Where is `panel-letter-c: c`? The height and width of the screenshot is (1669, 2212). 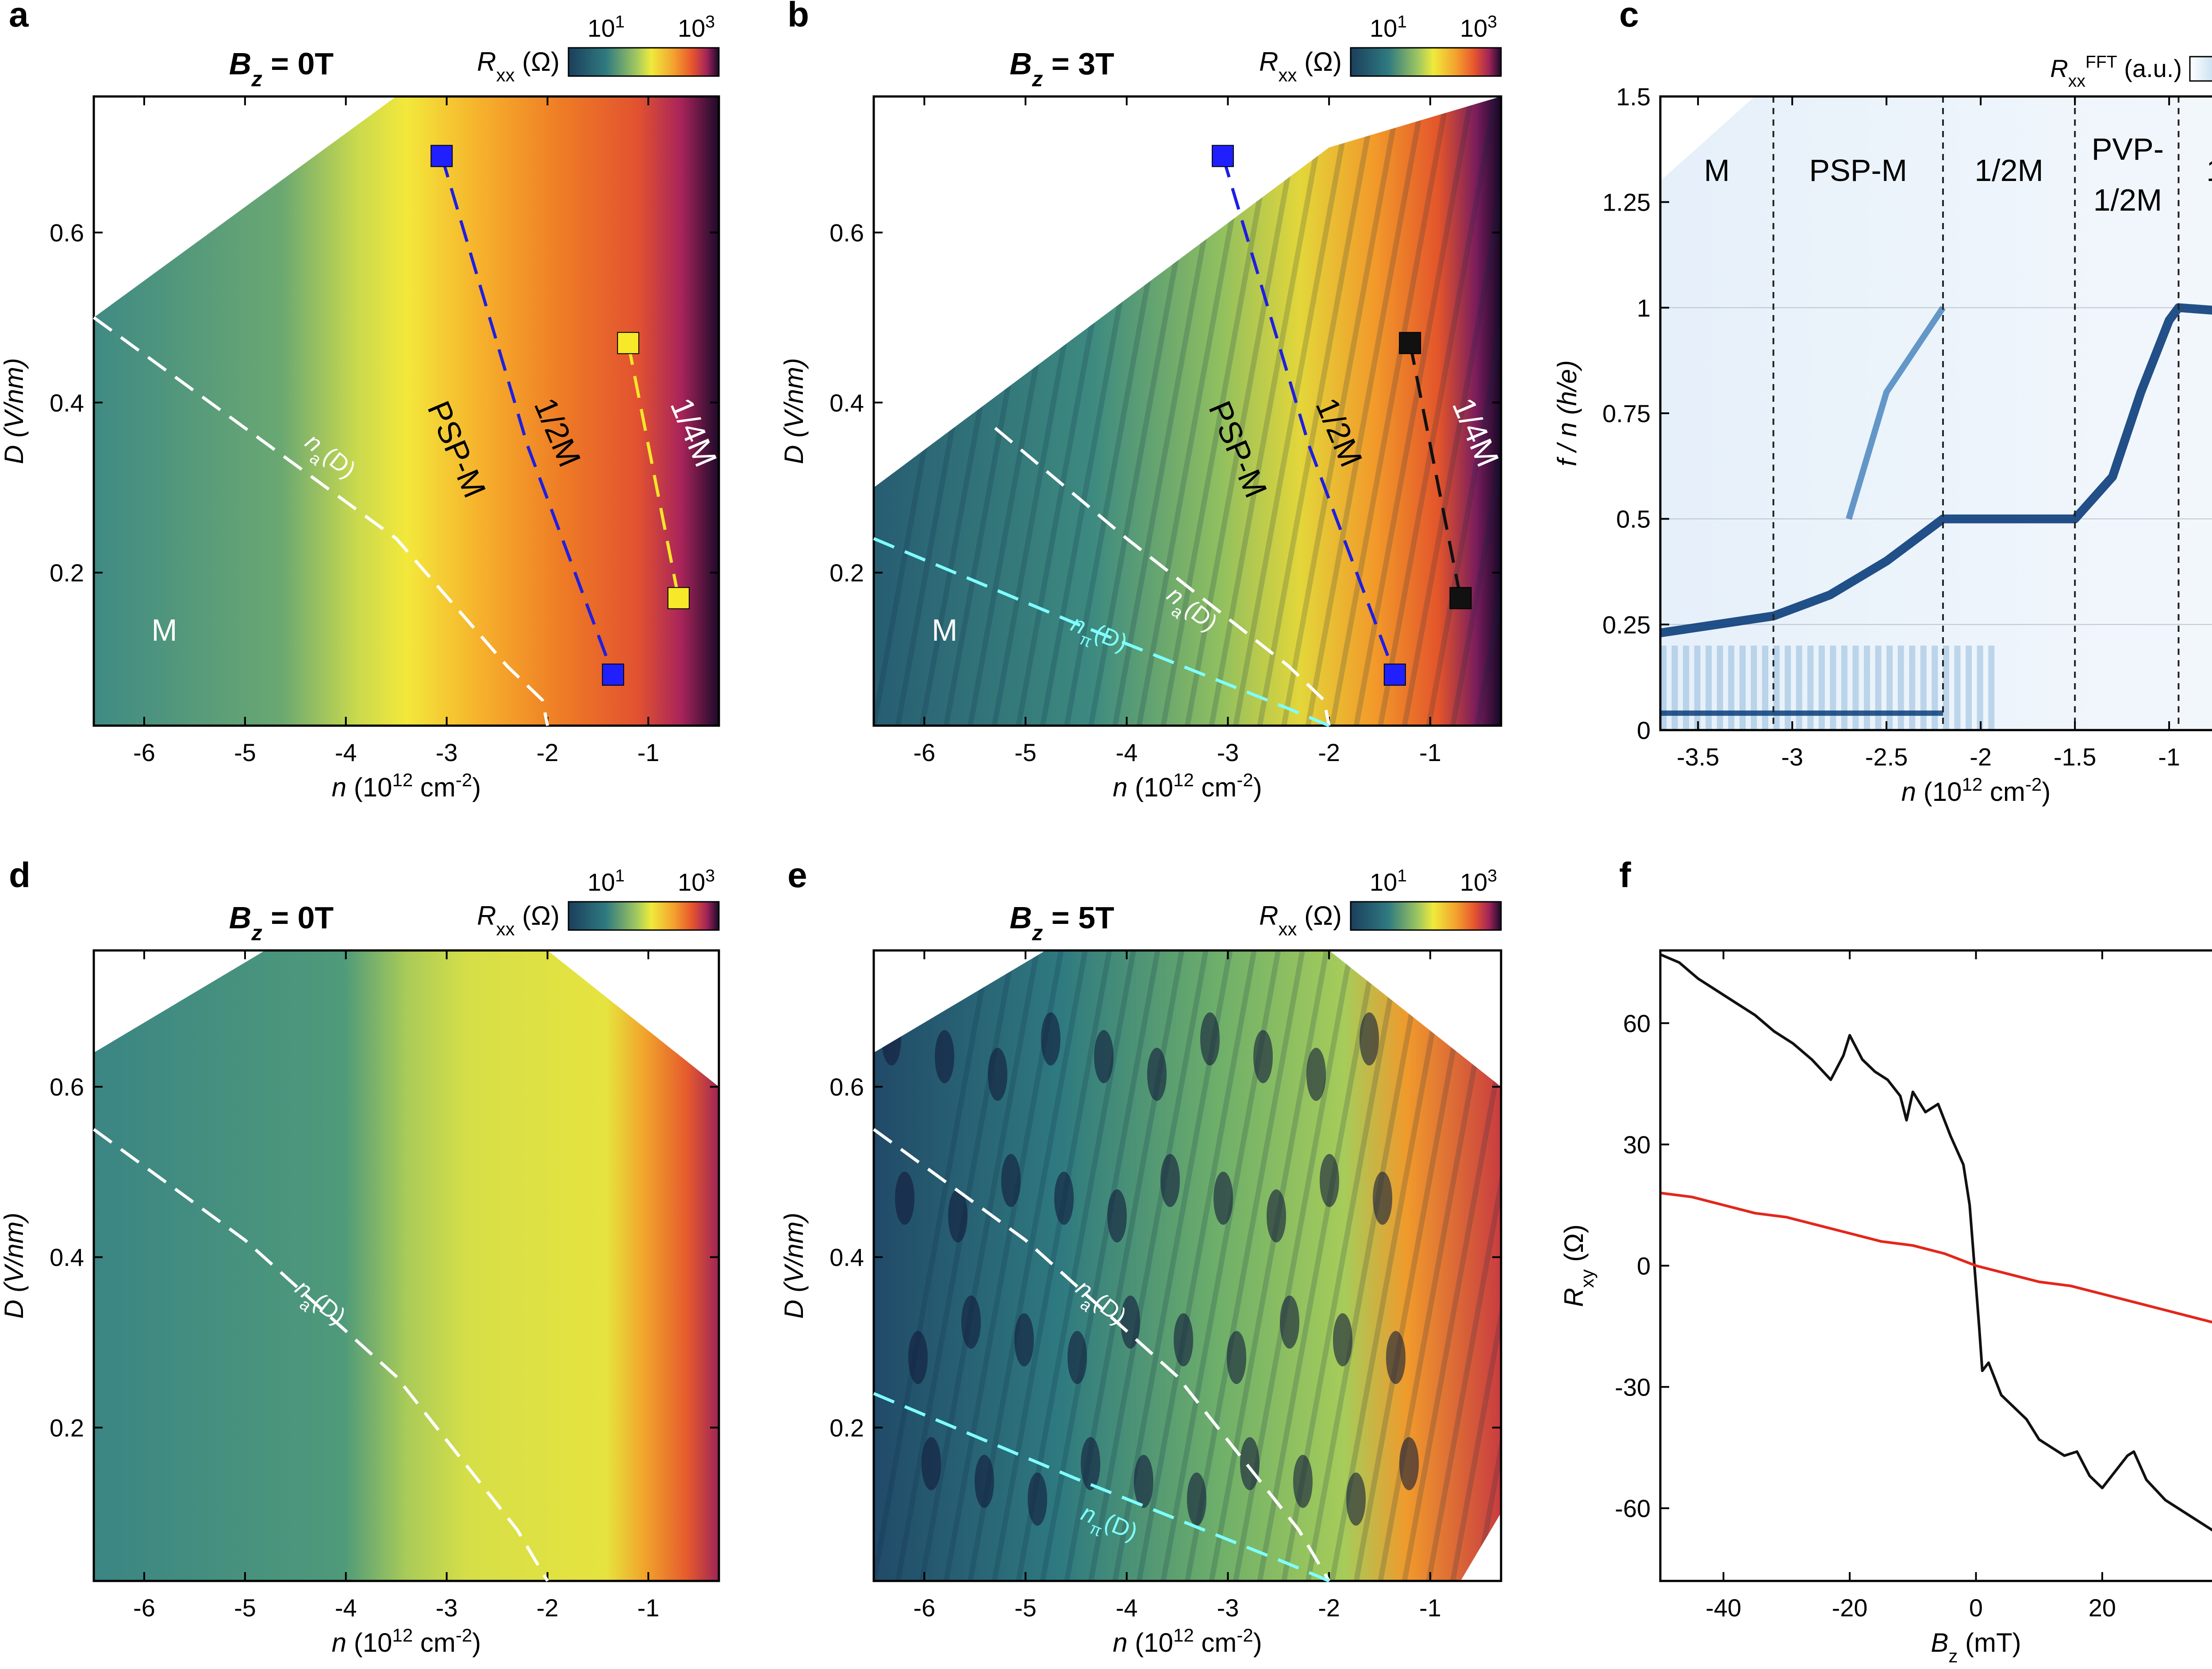
panel-letter-c: c is located at coordinates (1629, 17).